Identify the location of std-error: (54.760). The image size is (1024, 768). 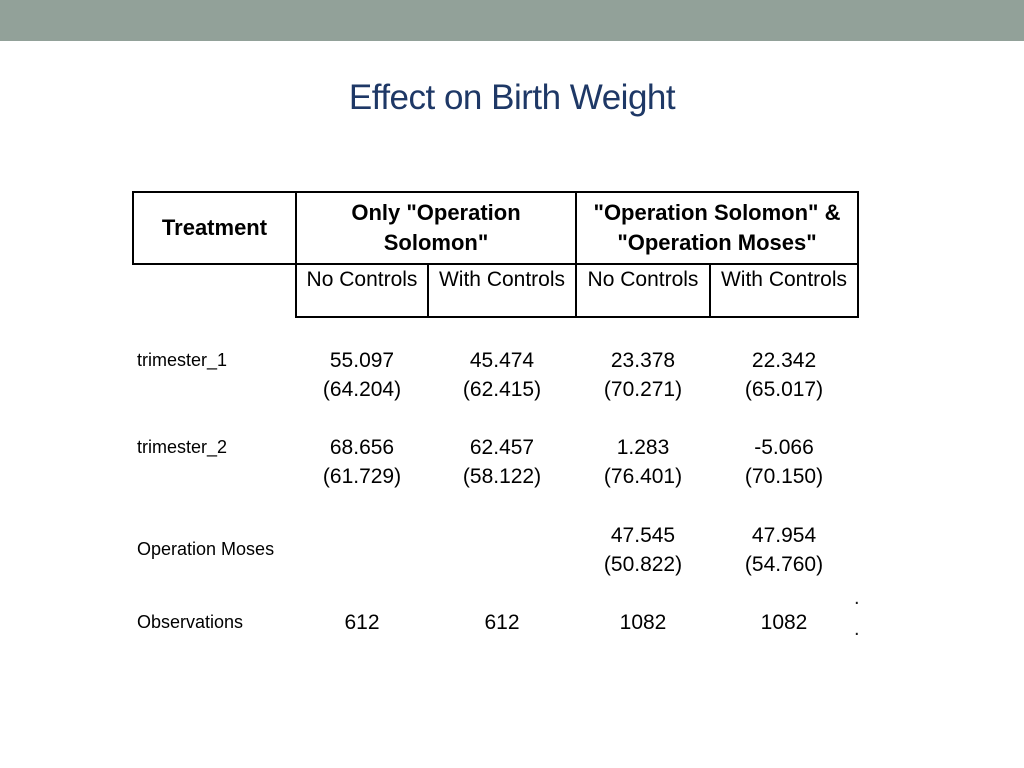
(784, 564).